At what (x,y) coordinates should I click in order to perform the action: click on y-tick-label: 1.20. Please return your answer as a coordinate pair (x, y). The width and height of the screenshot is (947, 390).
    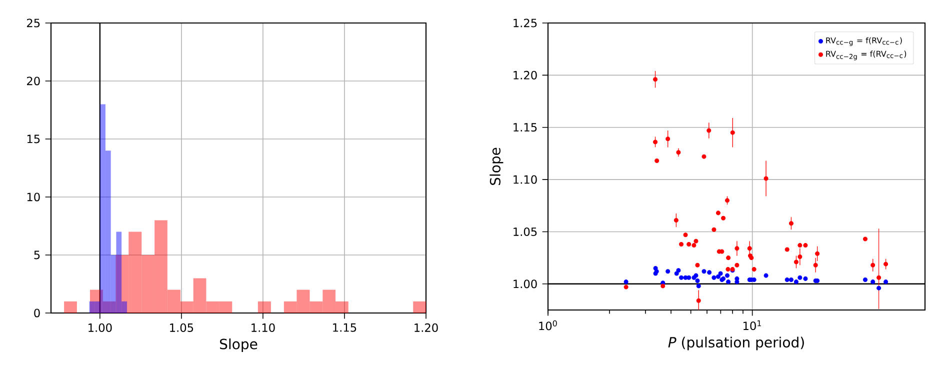
    Looking at the image, I should click on (525, 75).